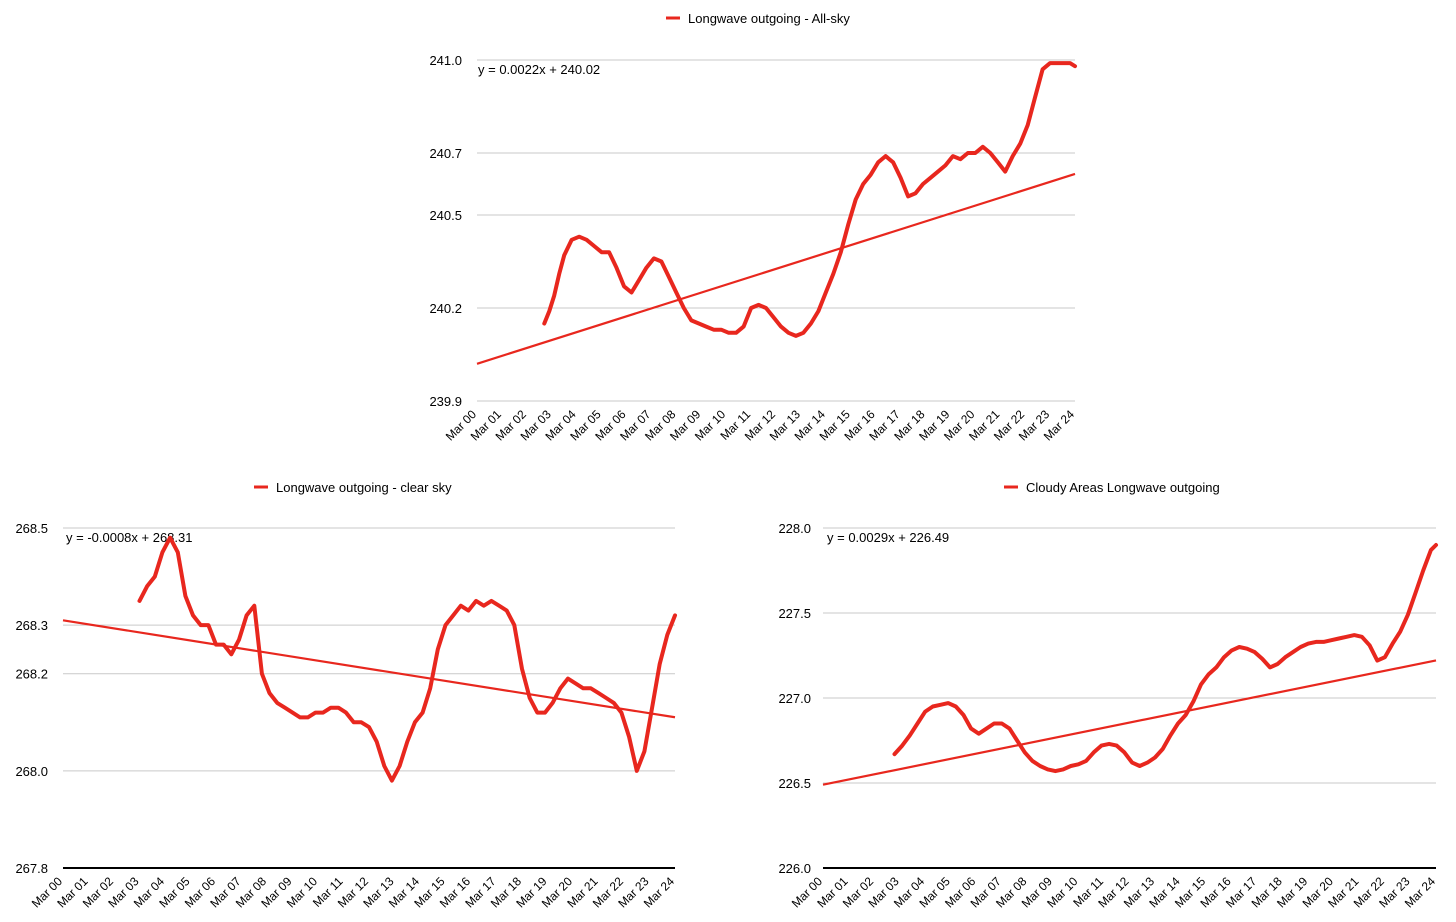  What do you see at coordinates (794, 698) in the screenshot?
I see `y-tick-label: 227.0` at bounding box center [794, 698].